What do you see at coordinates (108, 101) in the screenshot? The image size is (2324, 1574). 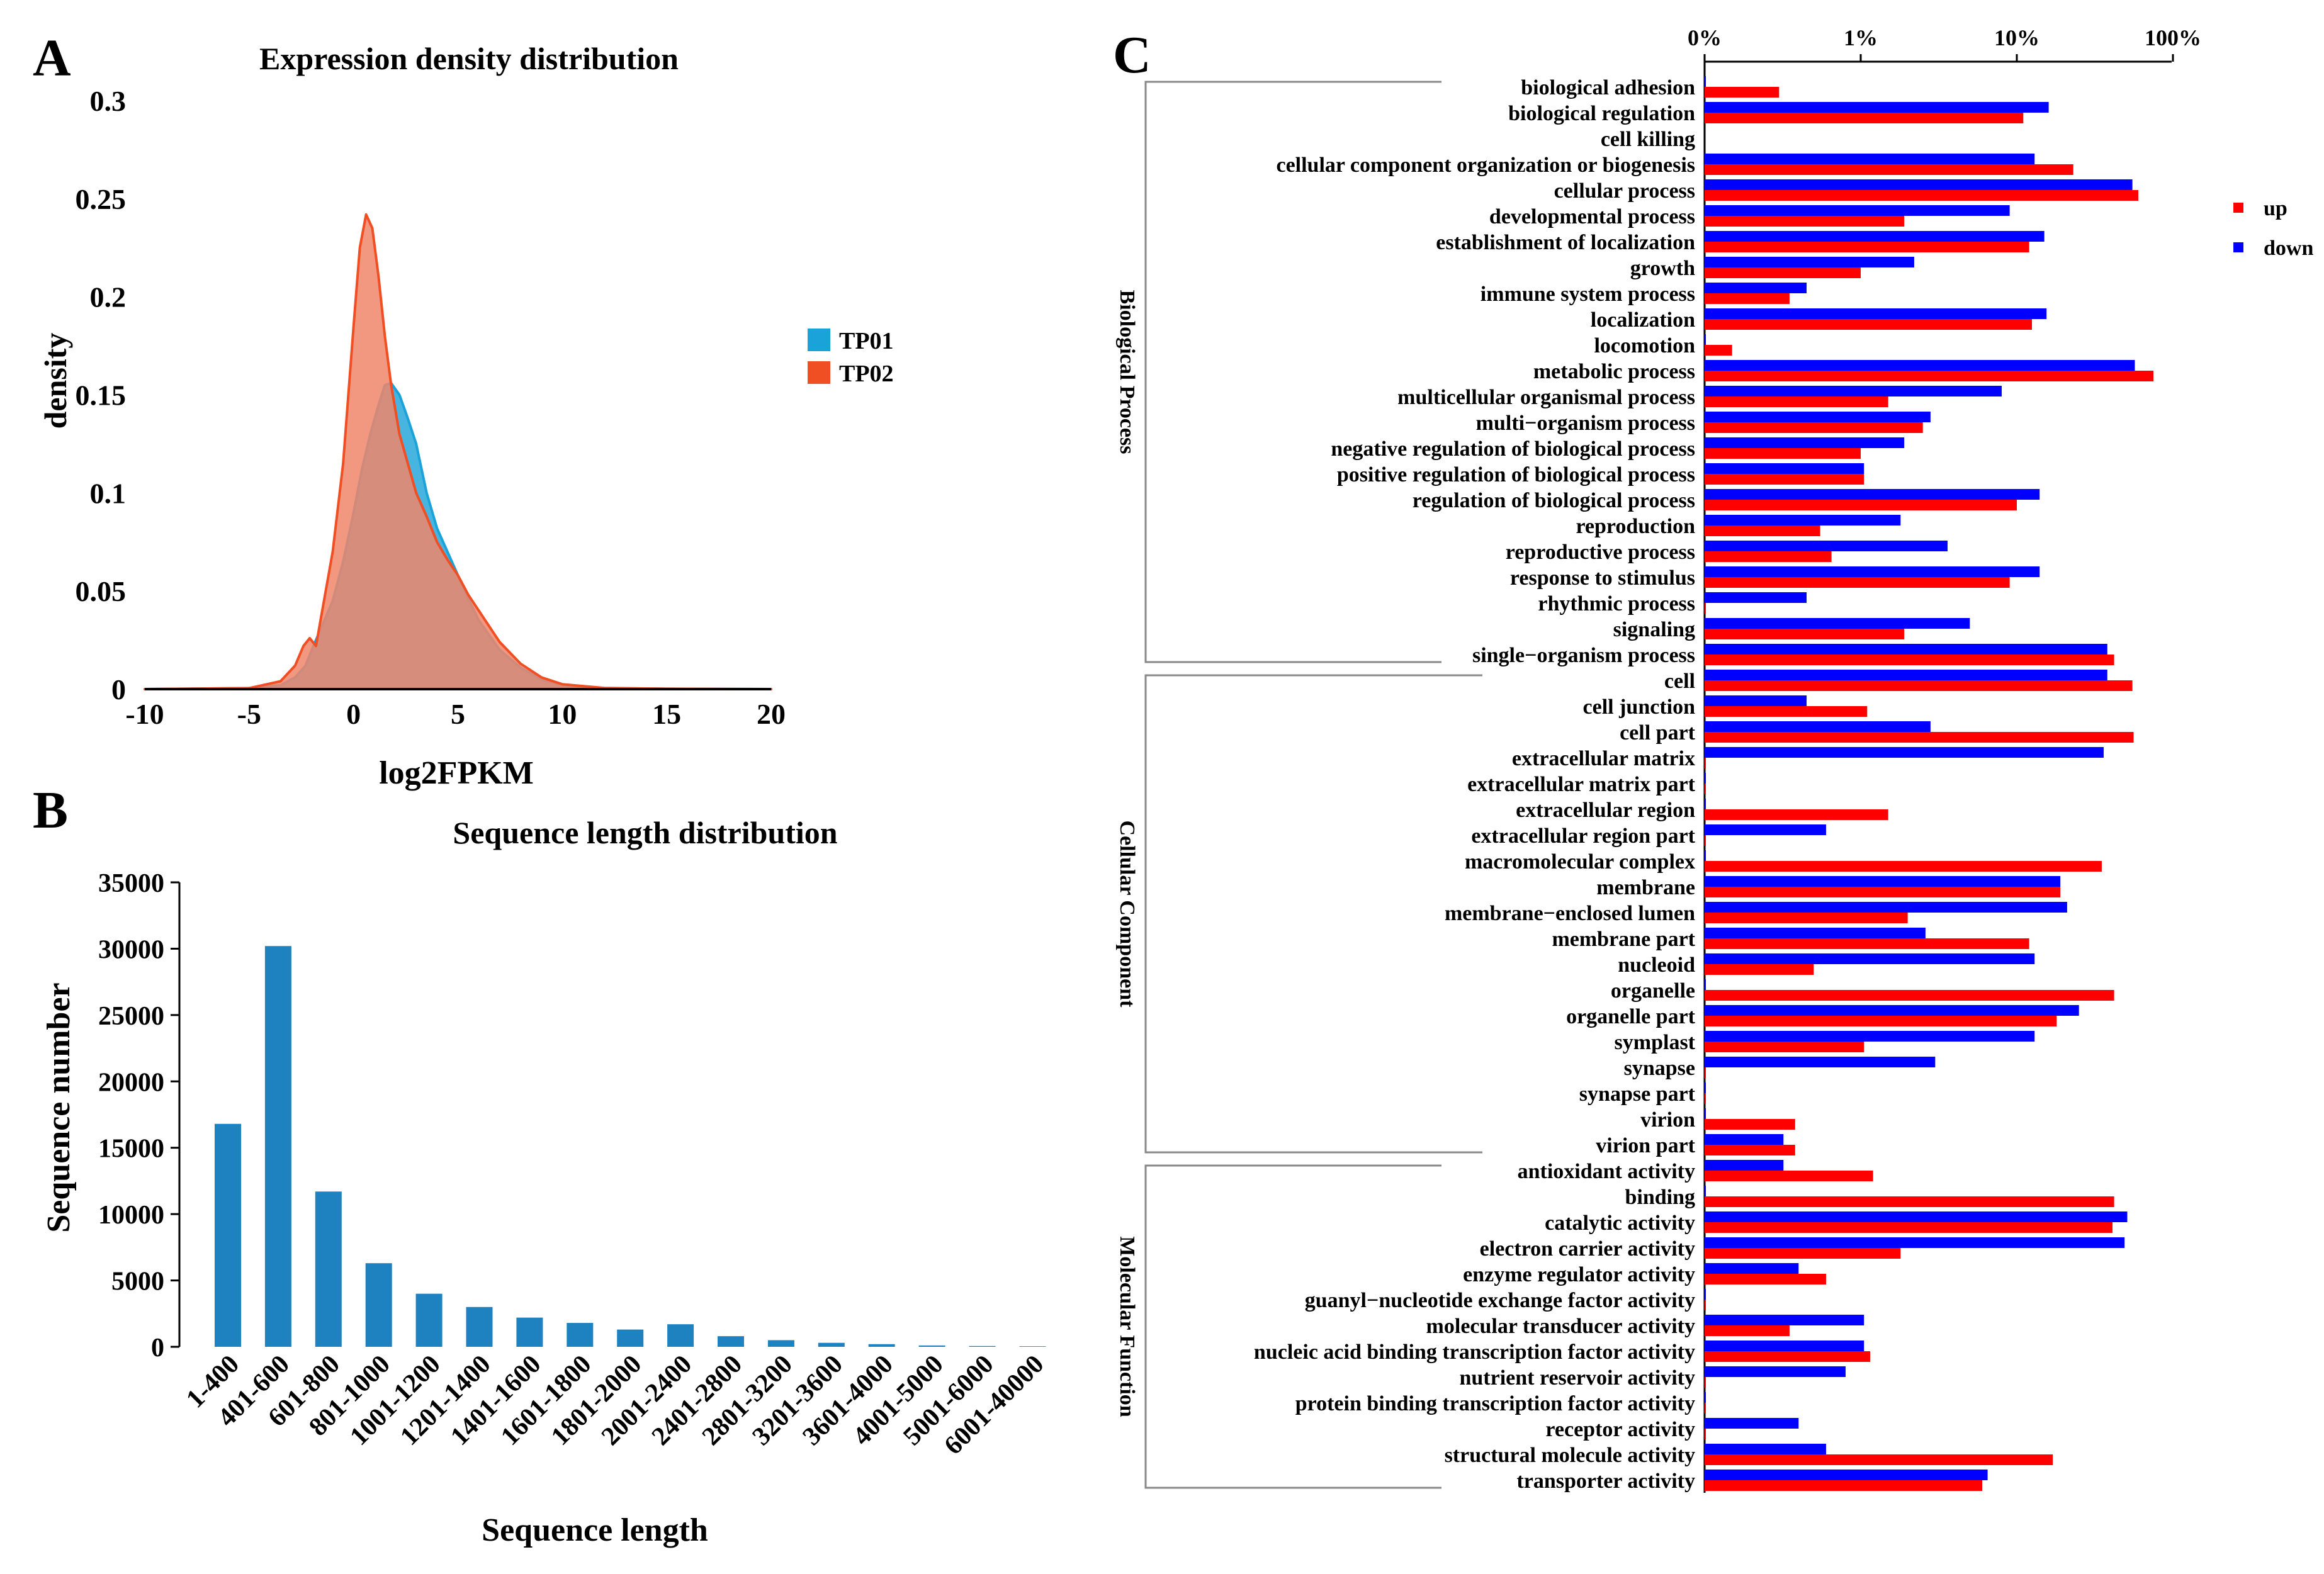 I see `panel-a-y-tick-label: 0.3` at bounding box center [108, 101].